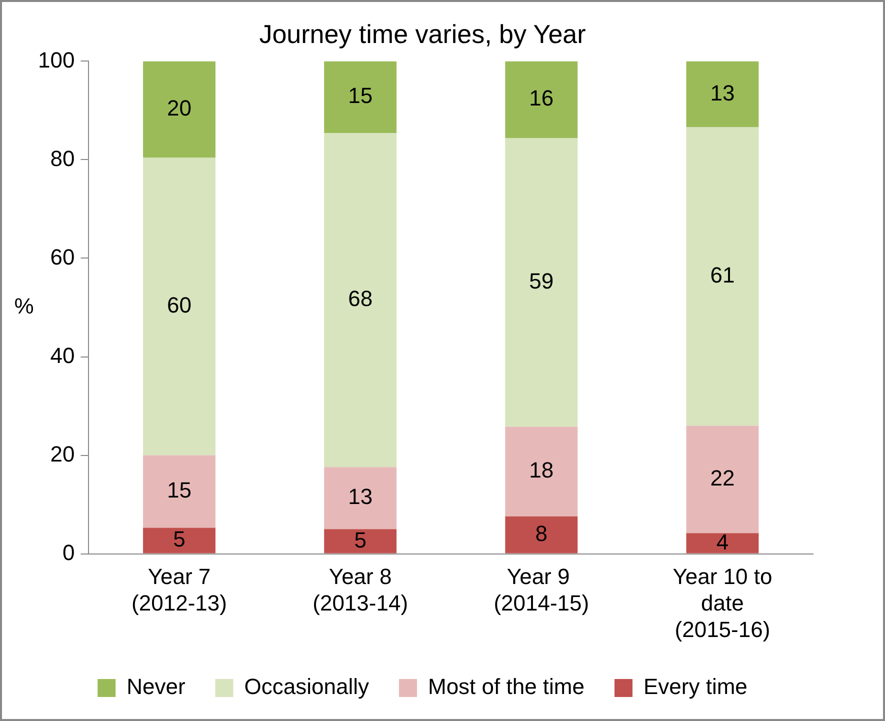 The width and height of the screenshot is (885, 721). I want to click on data-label: 16, so click(541, 98).